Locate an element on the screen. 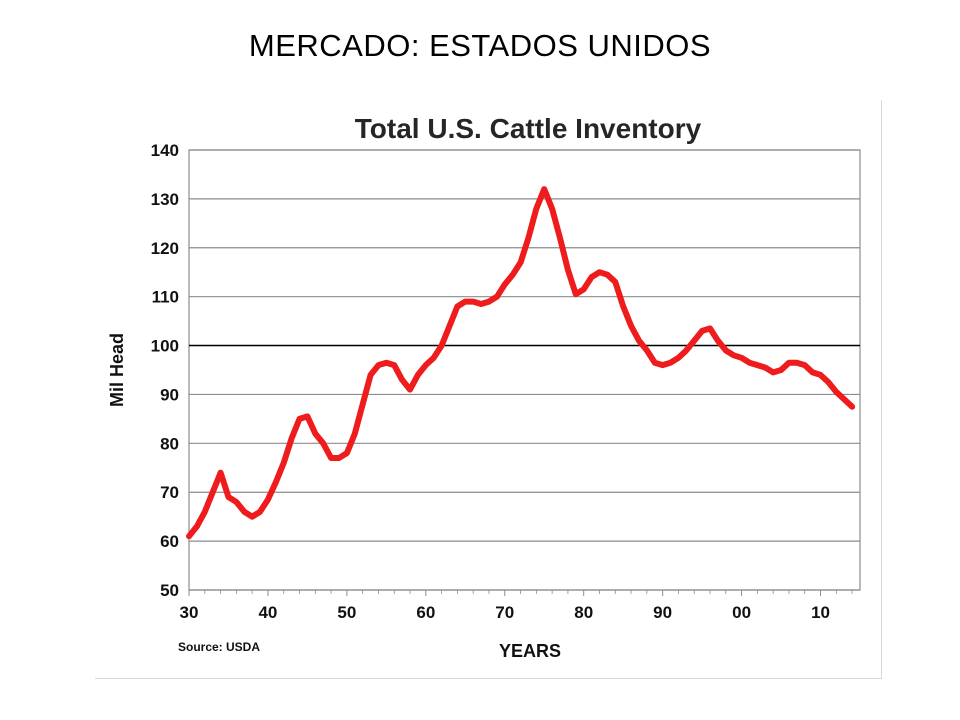 This screenshot has height=720, width=960. x-tick-label: 70 is located at coordinates (504, 612).